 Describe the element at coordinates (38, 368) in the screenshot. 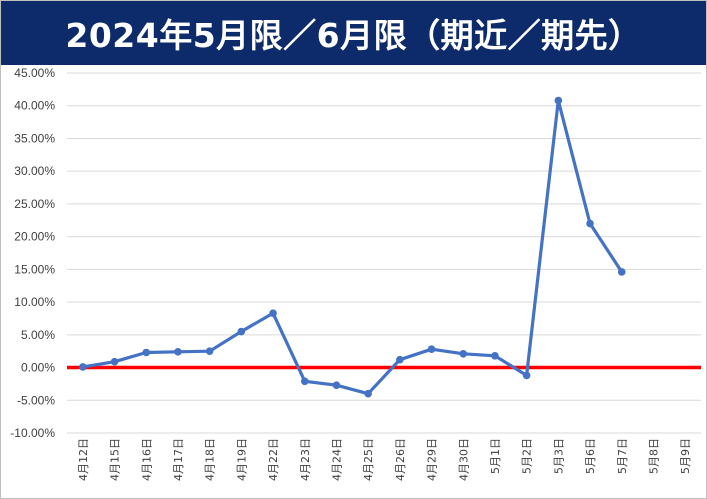

I see `y-tick-label: 0.00%` at that location.